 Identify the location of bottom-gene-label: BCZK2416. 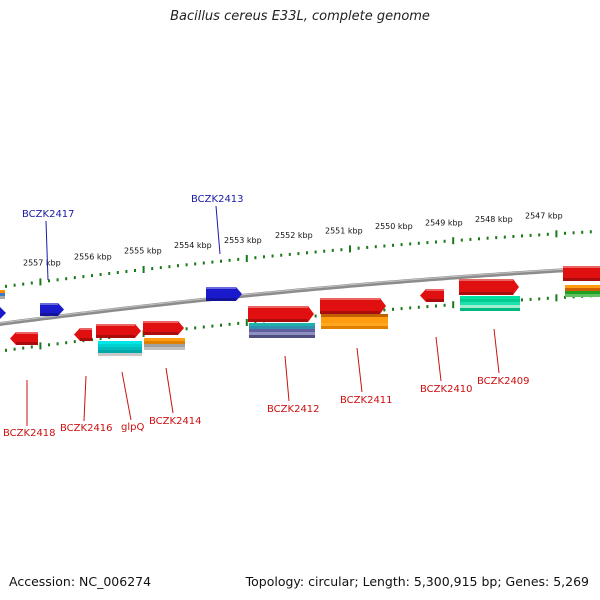
(86, 428).